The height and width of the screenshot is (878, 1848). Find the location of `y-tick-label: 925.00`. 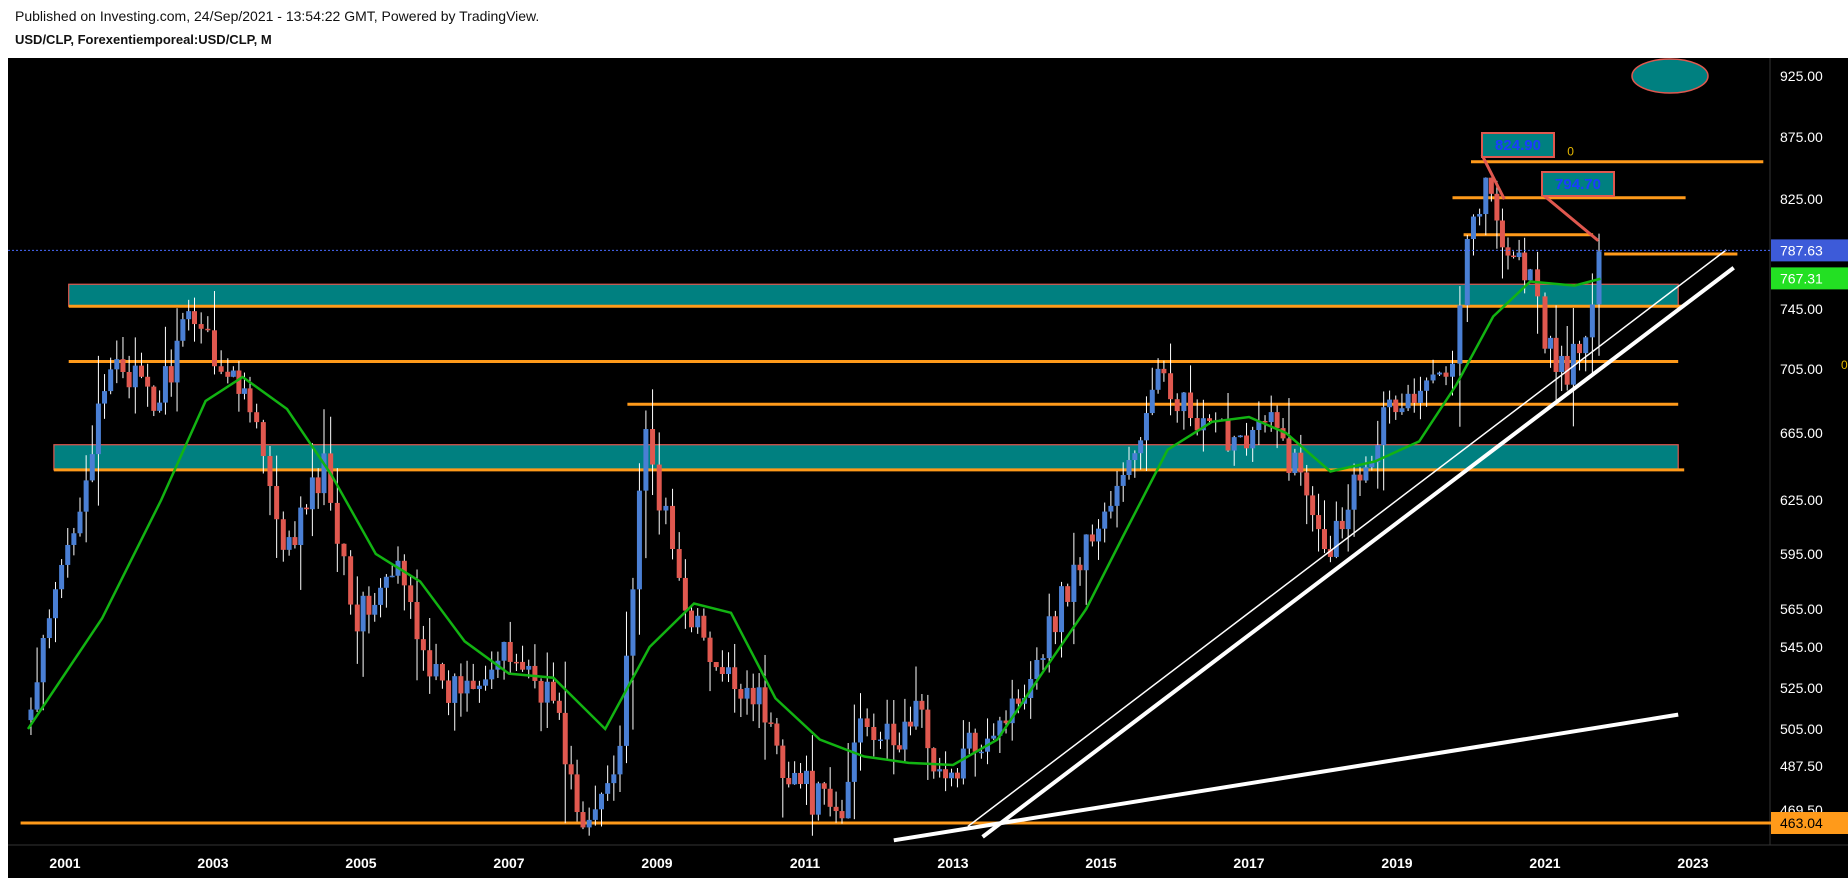

y-tick-label: 925.00 is located at coordinates (1801, 76).